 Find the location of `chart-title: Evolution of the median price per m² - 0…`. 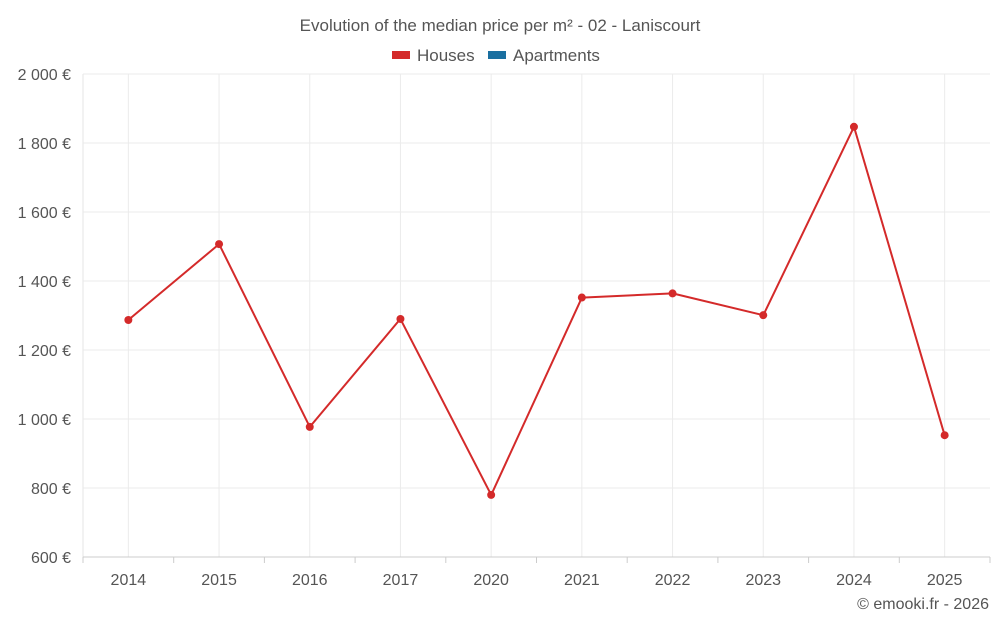

chart-title: Evolution of the median price per m² - 0… is located at coordinates (500, 25).